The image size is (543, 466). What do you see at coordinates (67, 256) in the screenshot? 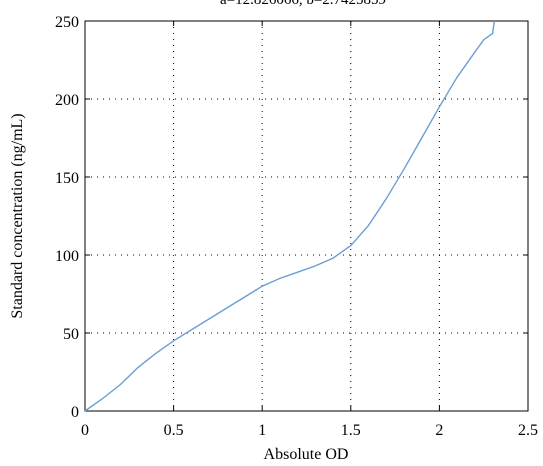
I see `y-tick-label: 100` at bounding box center [67, 256].